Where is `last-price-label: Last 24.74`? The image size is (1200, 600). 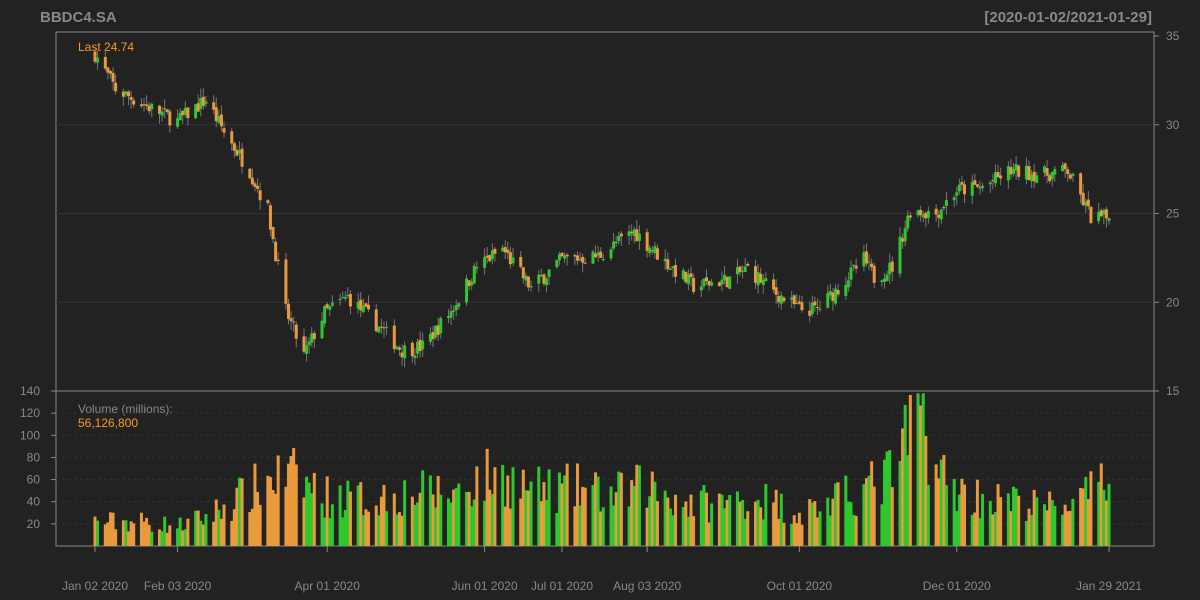 last-price-label: Last 24.74 is located at coordinates (106, 47).